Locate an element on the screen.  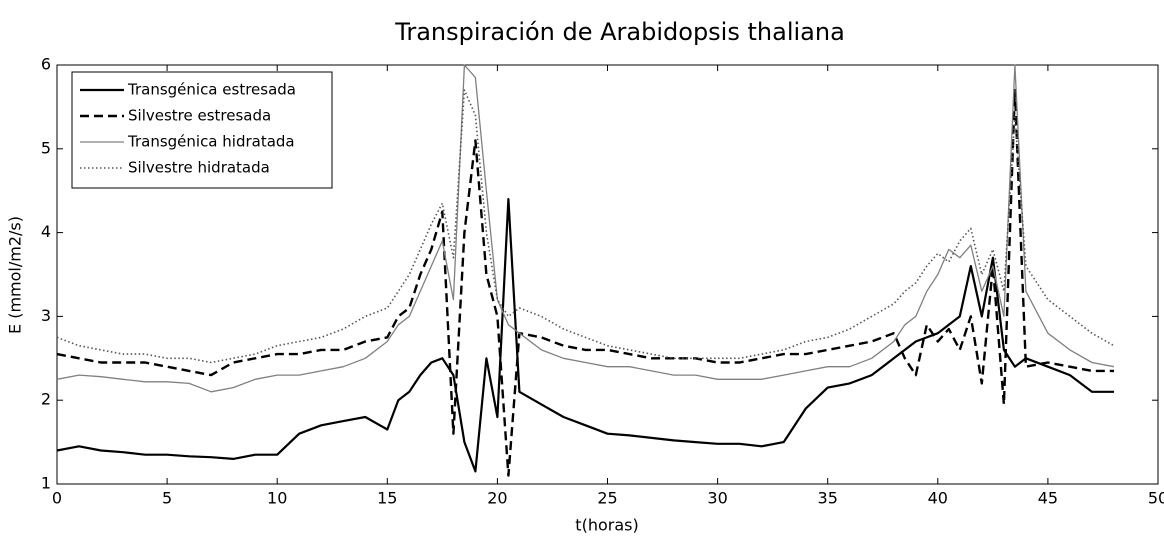
legend-box is located at coordinates (202, 130).